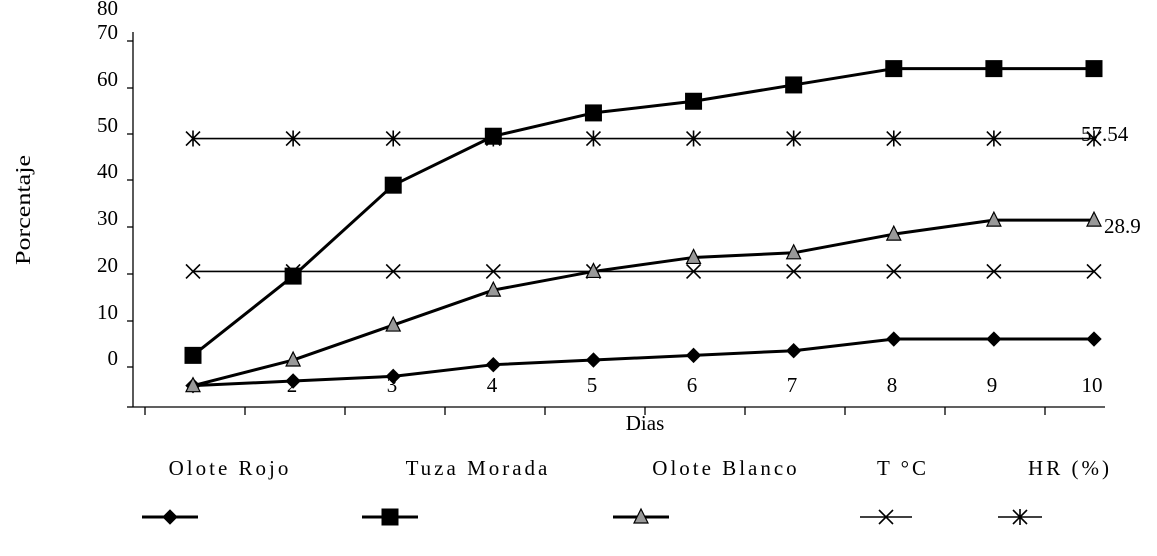 This screenshot has width=1157, height=556. I want to click on x-tick-label: 9, so click(992, 385).